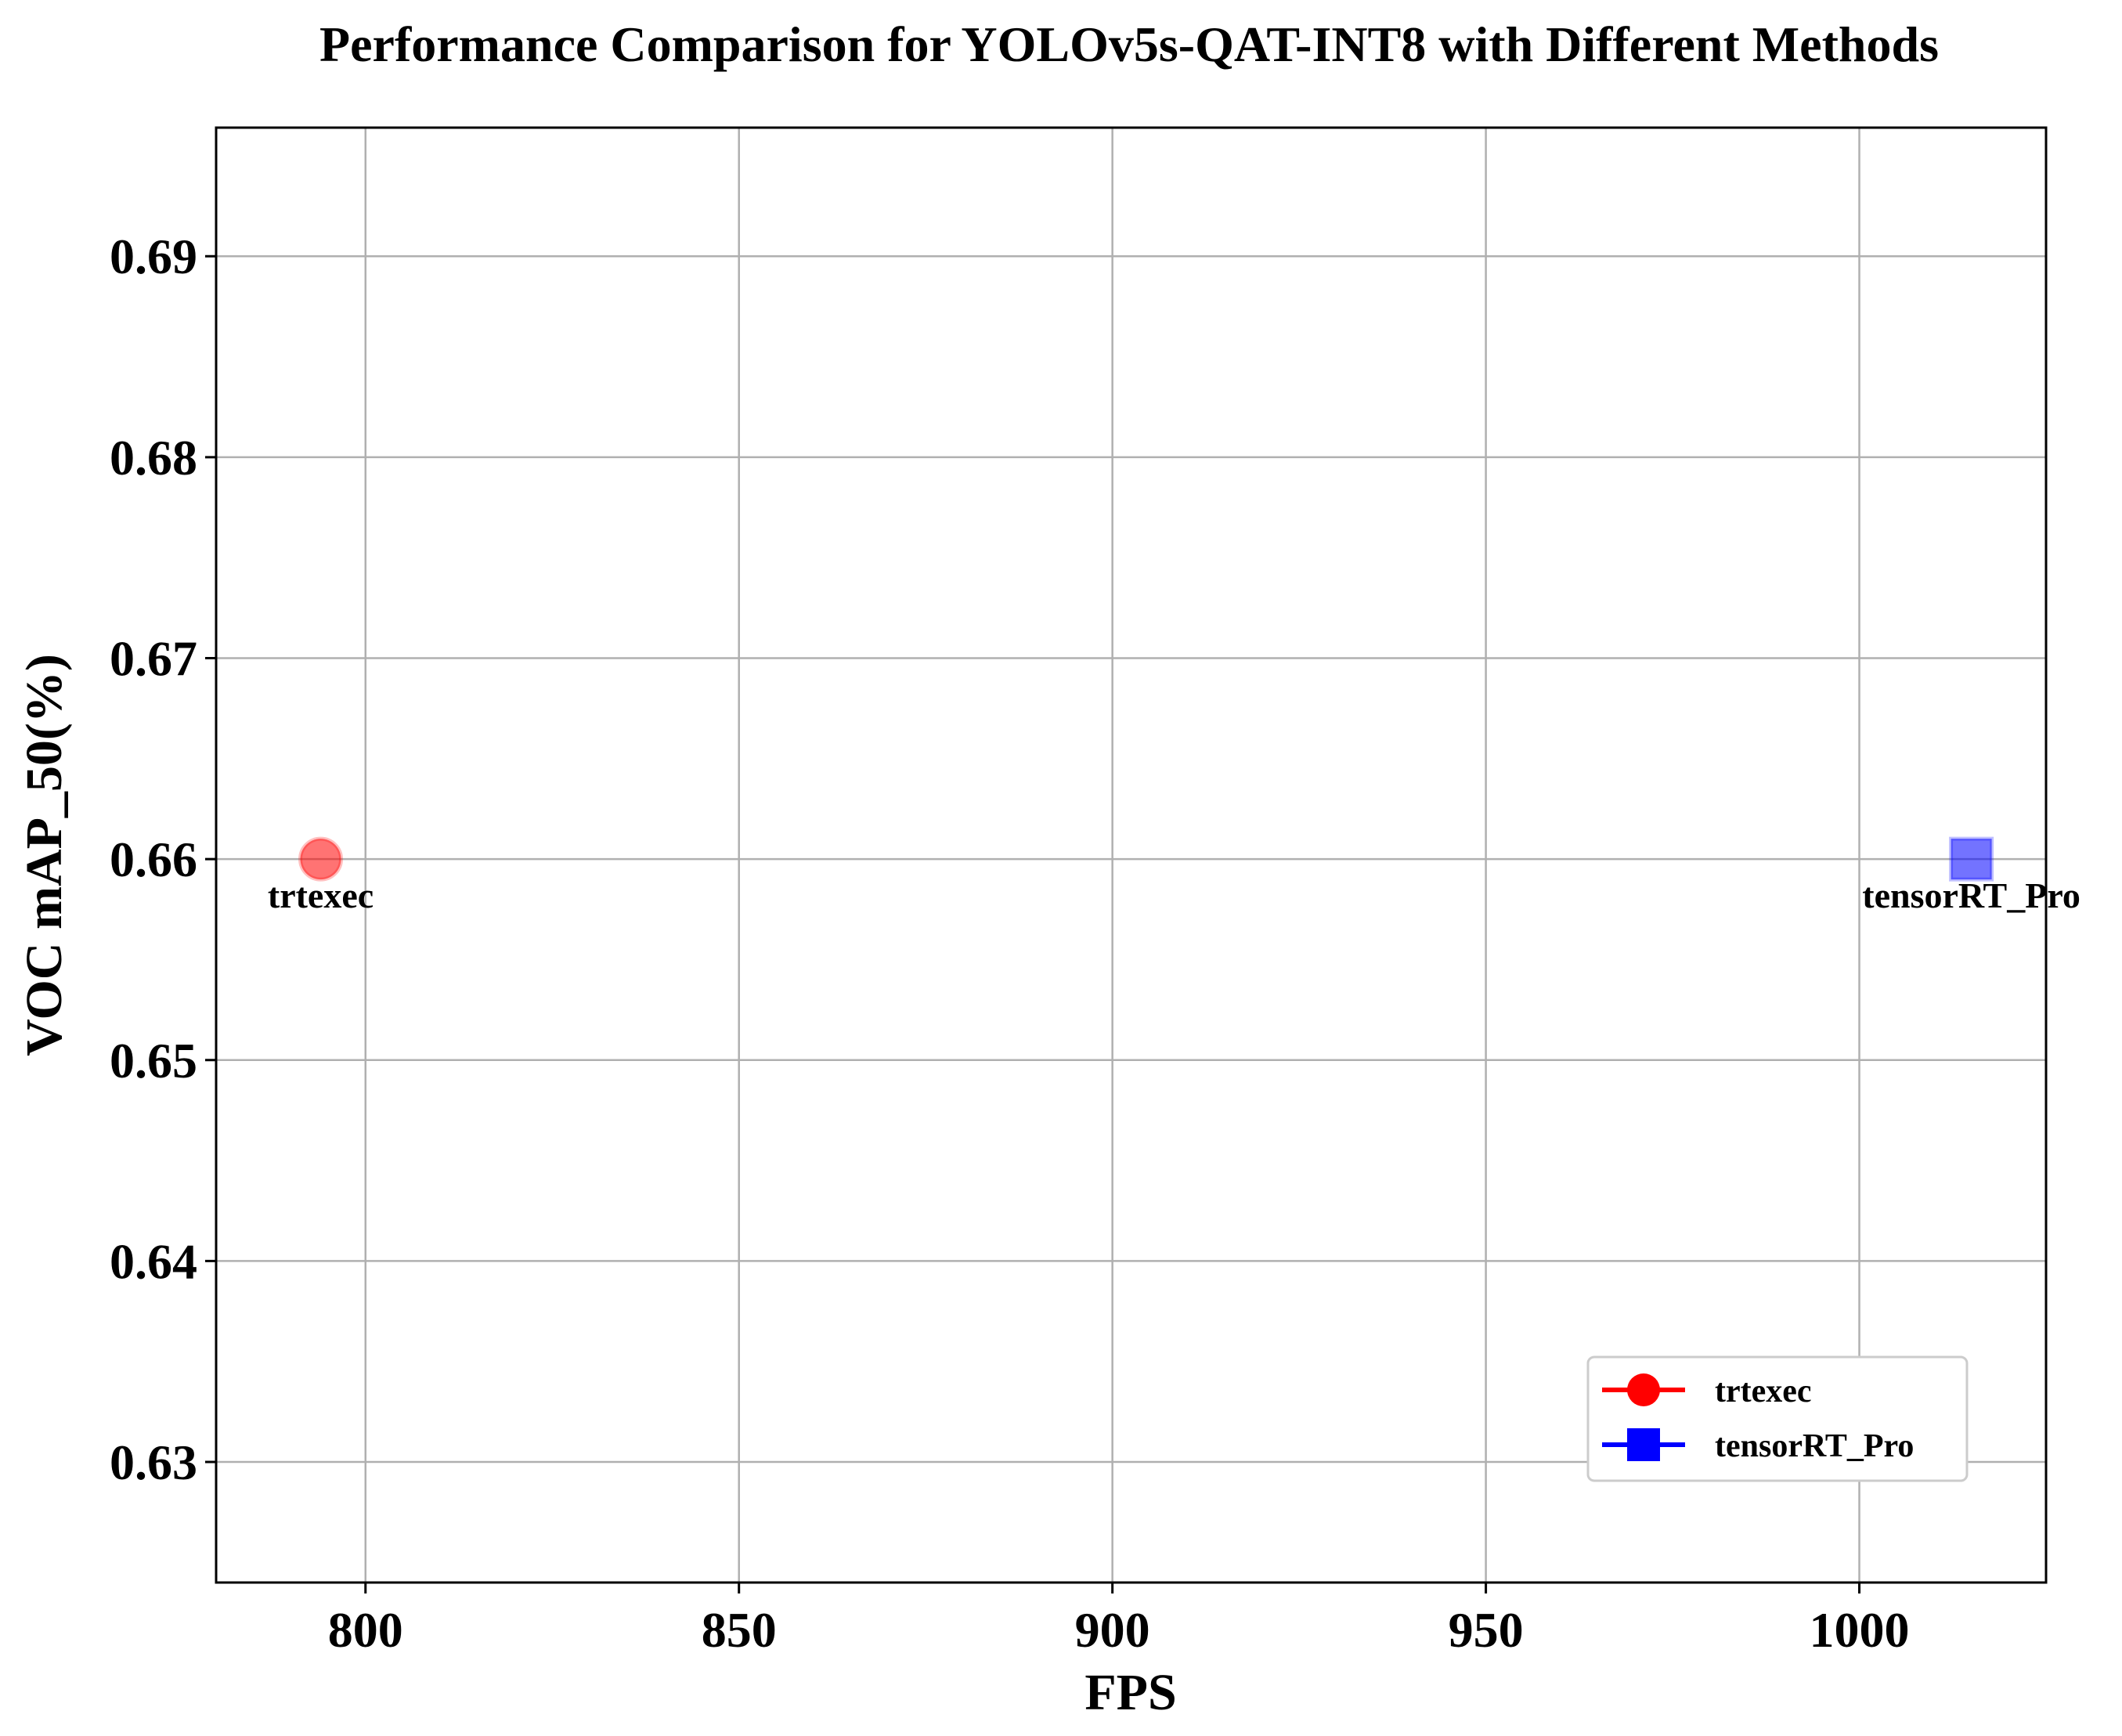 This screenshot has width=2122, height=1736. What do you see at coordinates (1777, 1418) in the screenshot?
I see `legend: trtexec tensorRT_Pro` at bounding box center [1777, 1418].